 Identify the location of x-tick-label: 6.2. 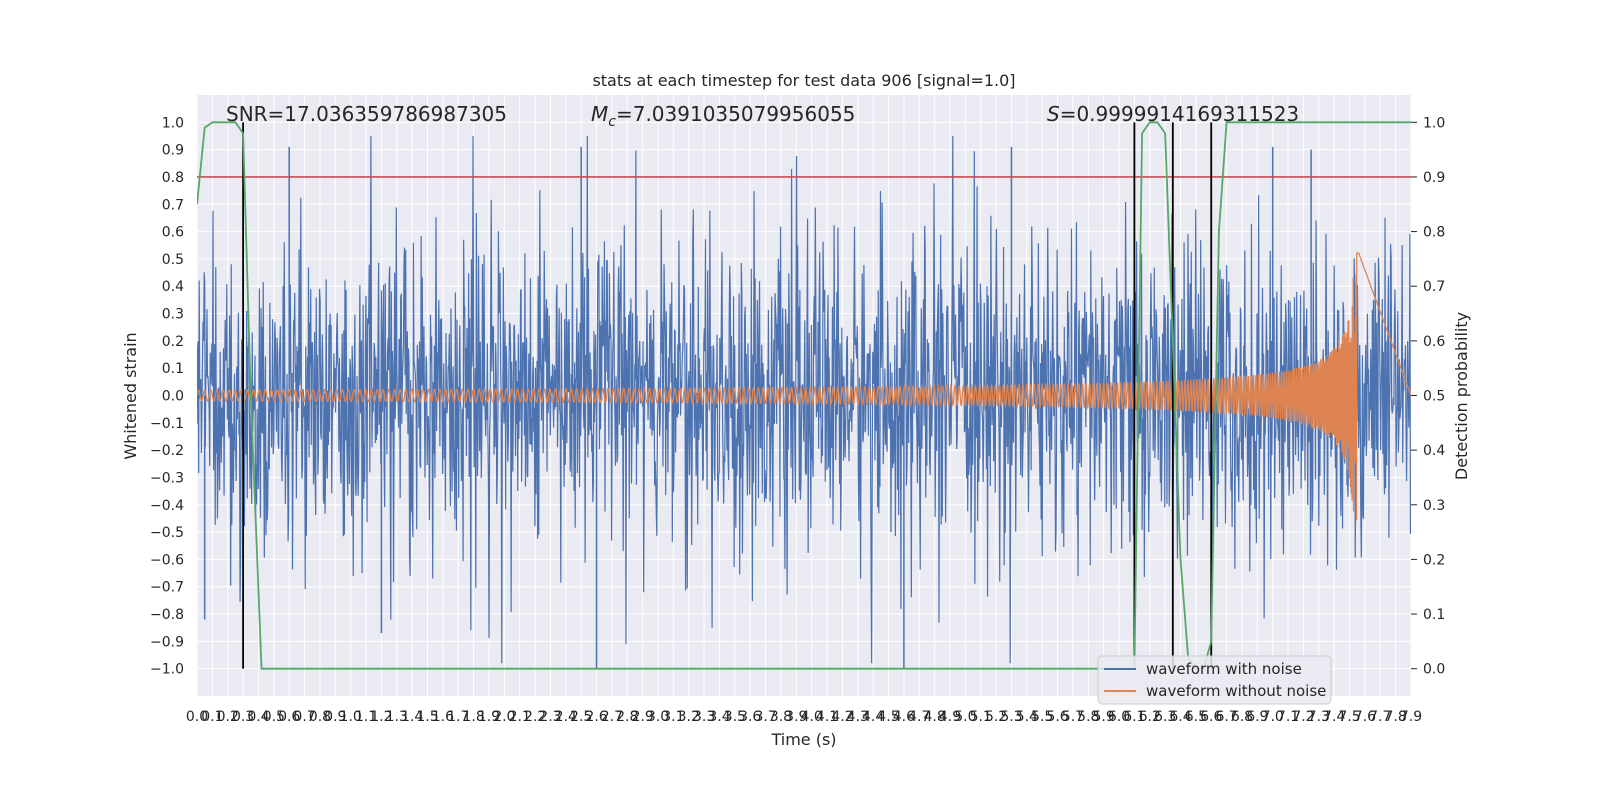
(1150, 717).